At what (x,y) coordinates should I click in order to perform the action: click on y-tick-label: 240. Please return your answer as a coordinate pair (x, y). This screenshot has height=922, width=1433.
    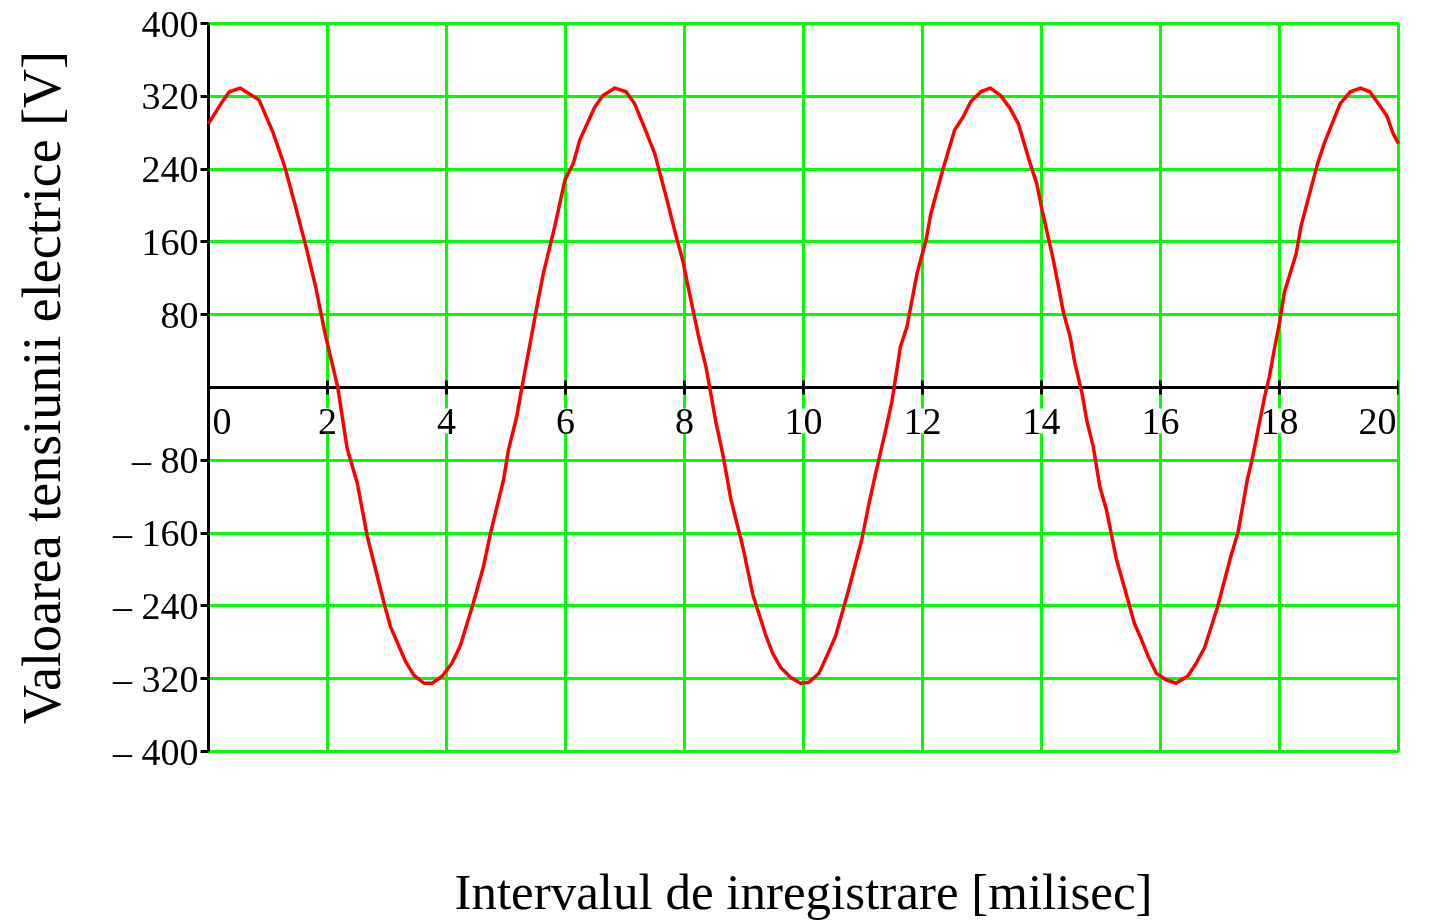
    Looking at the image, I should click on (170, 169).